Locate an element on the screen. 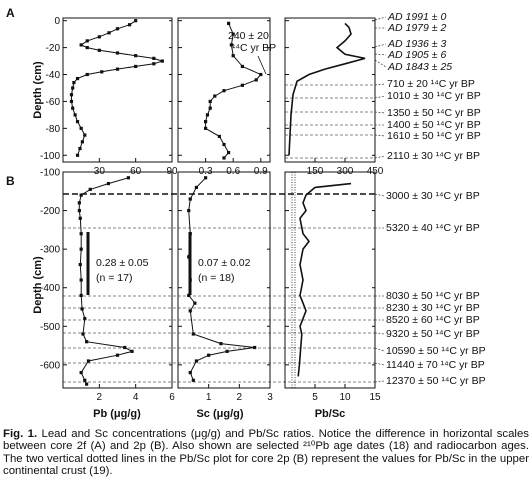 The width and height of the screenshot is (532, 489). c14-date-a-4: 1610 ± 50 ¹⁴C yr BP is located at coordinates (383, 136).